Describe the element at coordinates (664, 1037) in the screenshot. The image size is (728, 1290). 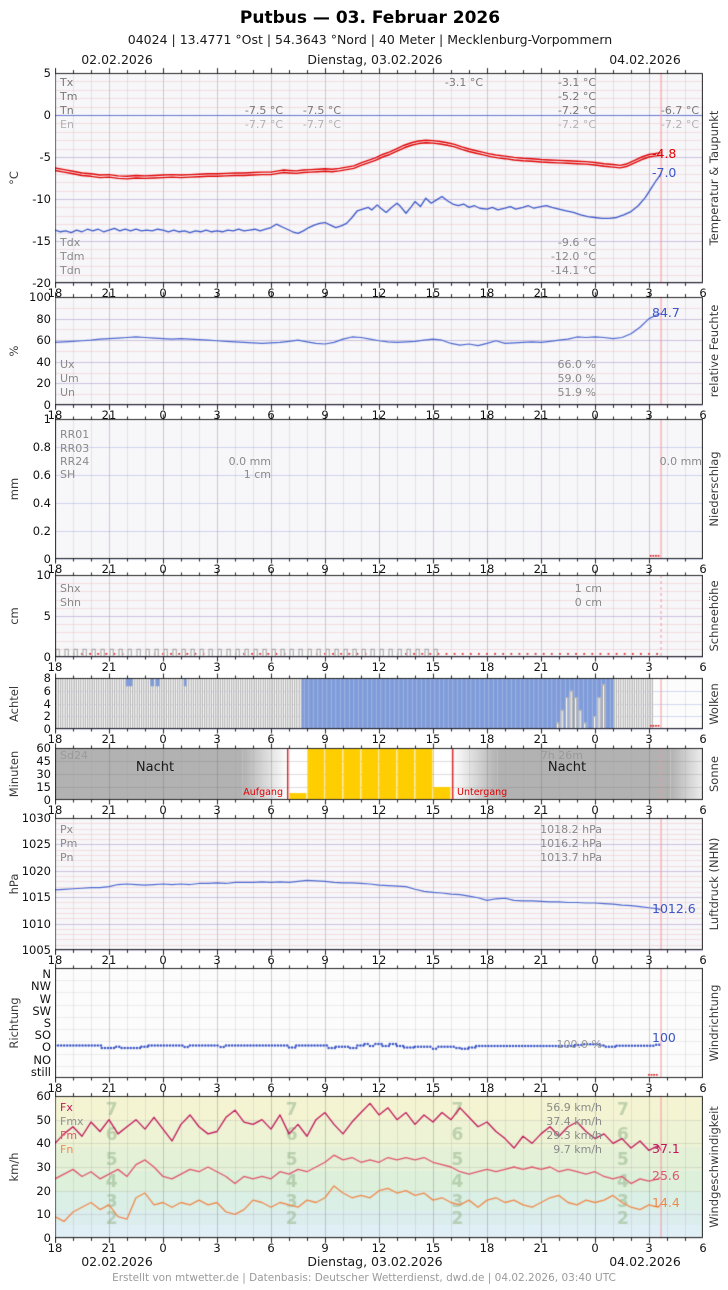
I see `wind_direction-current-value: 100` at that location.